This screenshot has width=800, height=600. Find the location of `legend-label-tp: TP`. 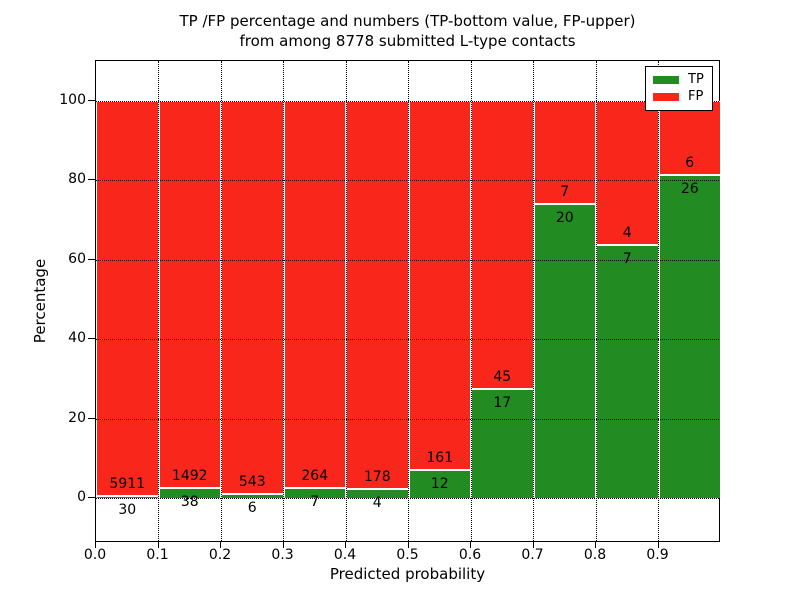

legend-label-tp: TP is located at coordinates (696, 79).